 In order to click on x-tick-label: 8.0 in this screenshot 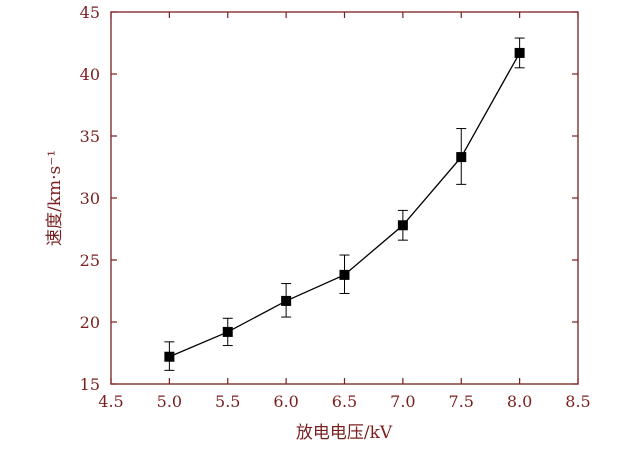, I will do `click(519, 401)`.